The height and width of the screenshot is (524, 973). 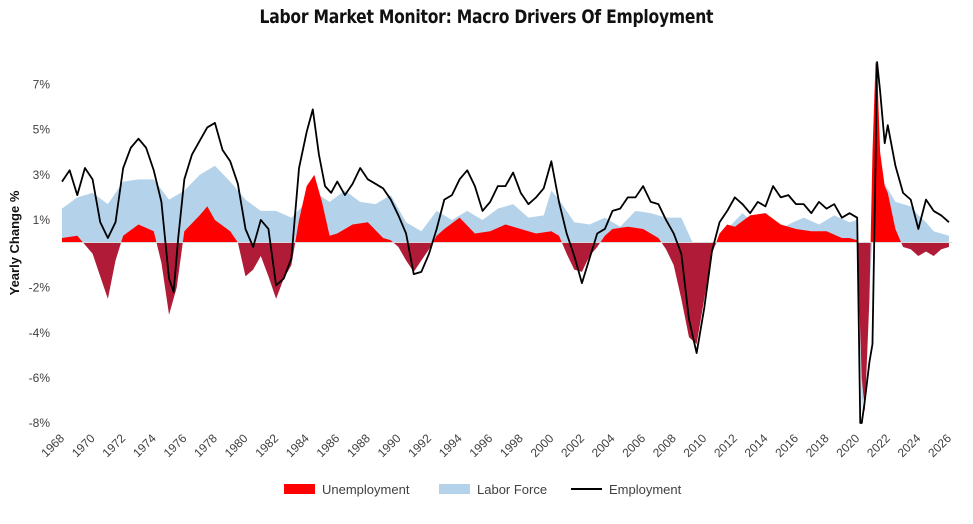 I want to click on y-tick-label: 5%, so click(x=42, y=130).